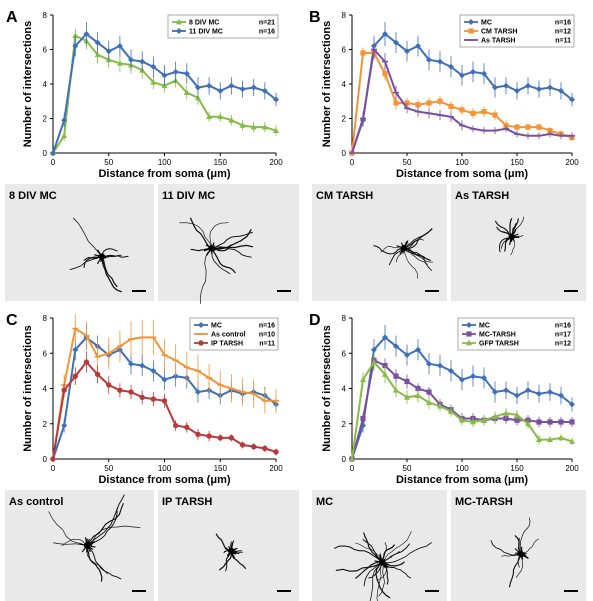 This screenshot has width=593, height=601. I want to click on micrograph-panel: CM TARSH, so click(379, 242).